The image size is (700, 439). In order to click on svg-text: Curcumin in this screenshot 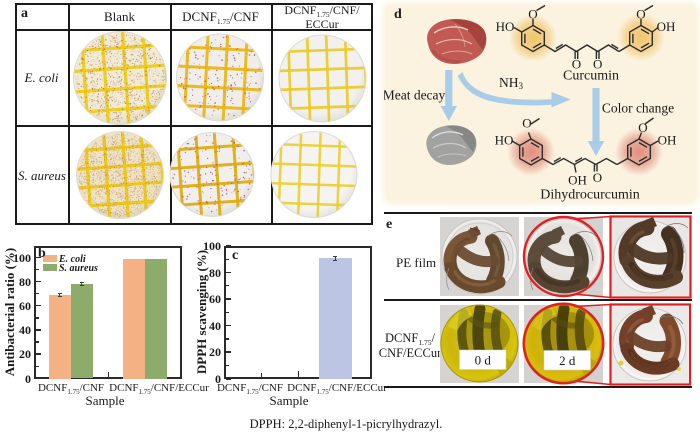, I will do `click(591, 76)`.